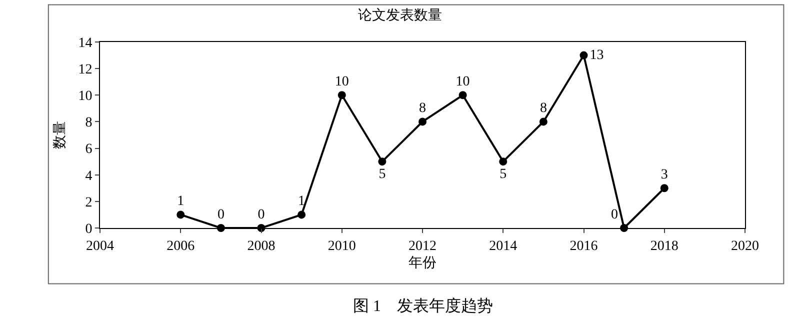  Describe the element at coordinates (100, 246) in the screenshot. I see `x-tick-label: 2004` at that location.